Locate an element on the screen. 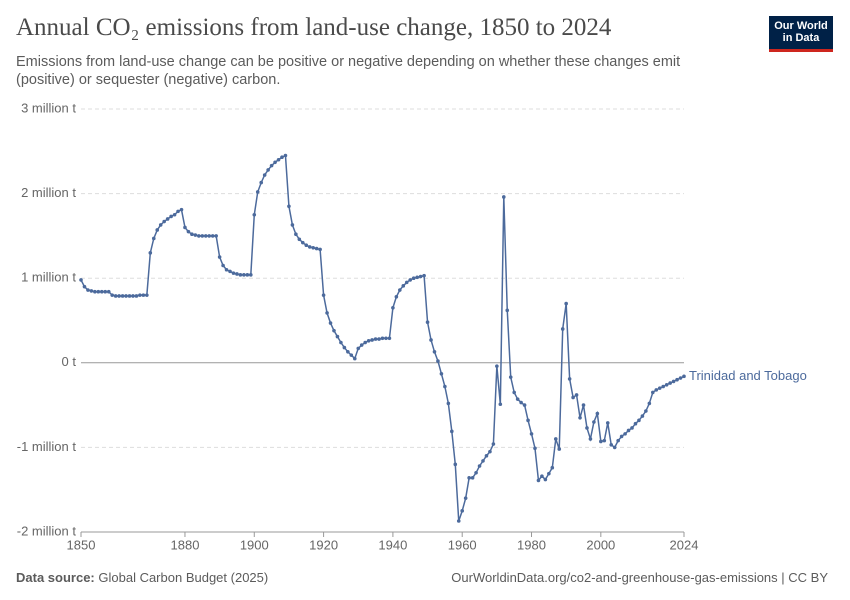 The image size is (850, 600). y-tick-label: 1 million t is located at coordinates (48, 277).